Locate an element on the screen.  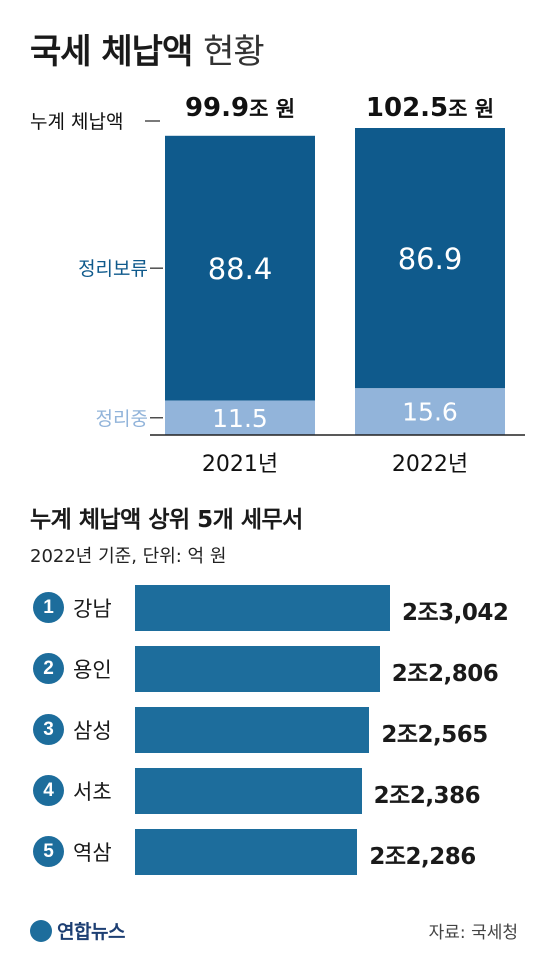
ranking-row: 4 서초 2조2,386 is located at coordinates (274, 791).